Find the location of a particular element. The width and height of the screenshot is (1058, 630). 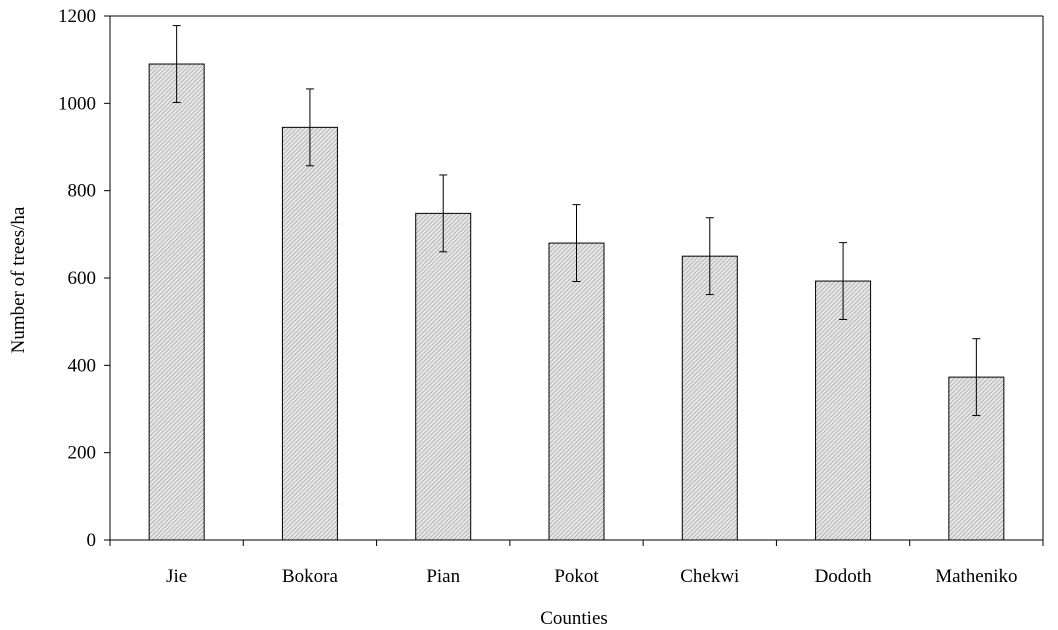

y-tick-label: 1200 is located at coordinates (77, 16).